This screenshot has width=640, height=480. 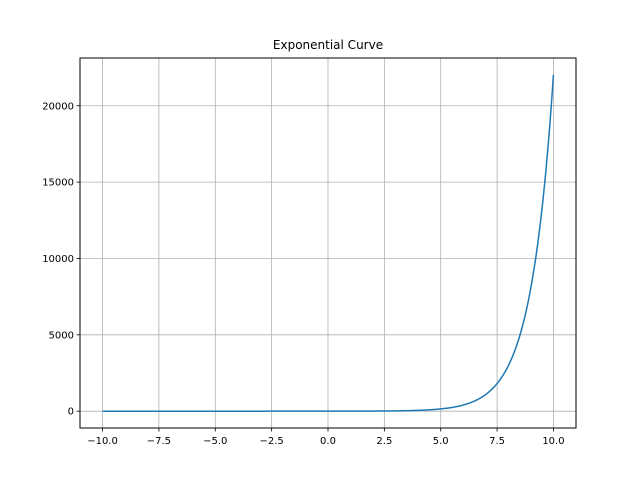 What do you see at coordinates (328, 45) in the screenshot?
I see `chart-title: Exponential Curve` at bounding box center [328, 45].